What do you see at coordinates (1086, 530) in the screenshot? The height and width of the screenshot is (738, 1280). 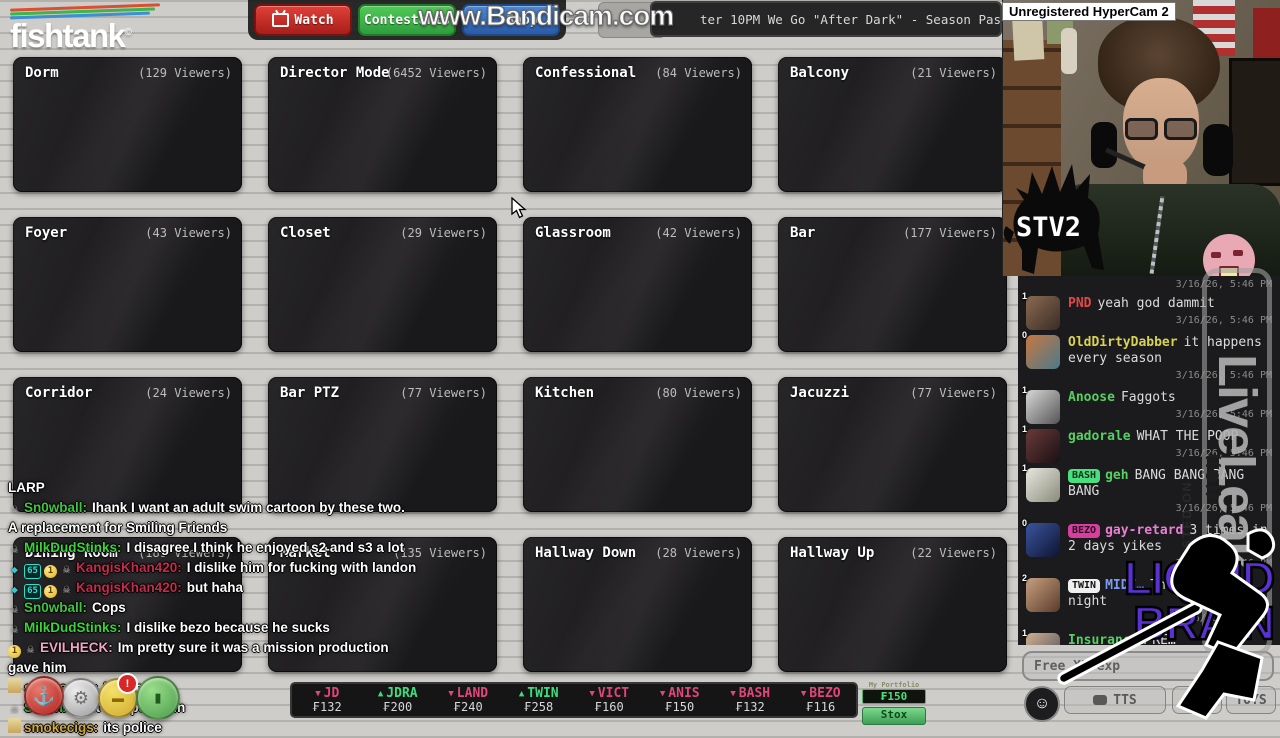 I see `team-chips: BEZO` at bounding box center [1086, 530].